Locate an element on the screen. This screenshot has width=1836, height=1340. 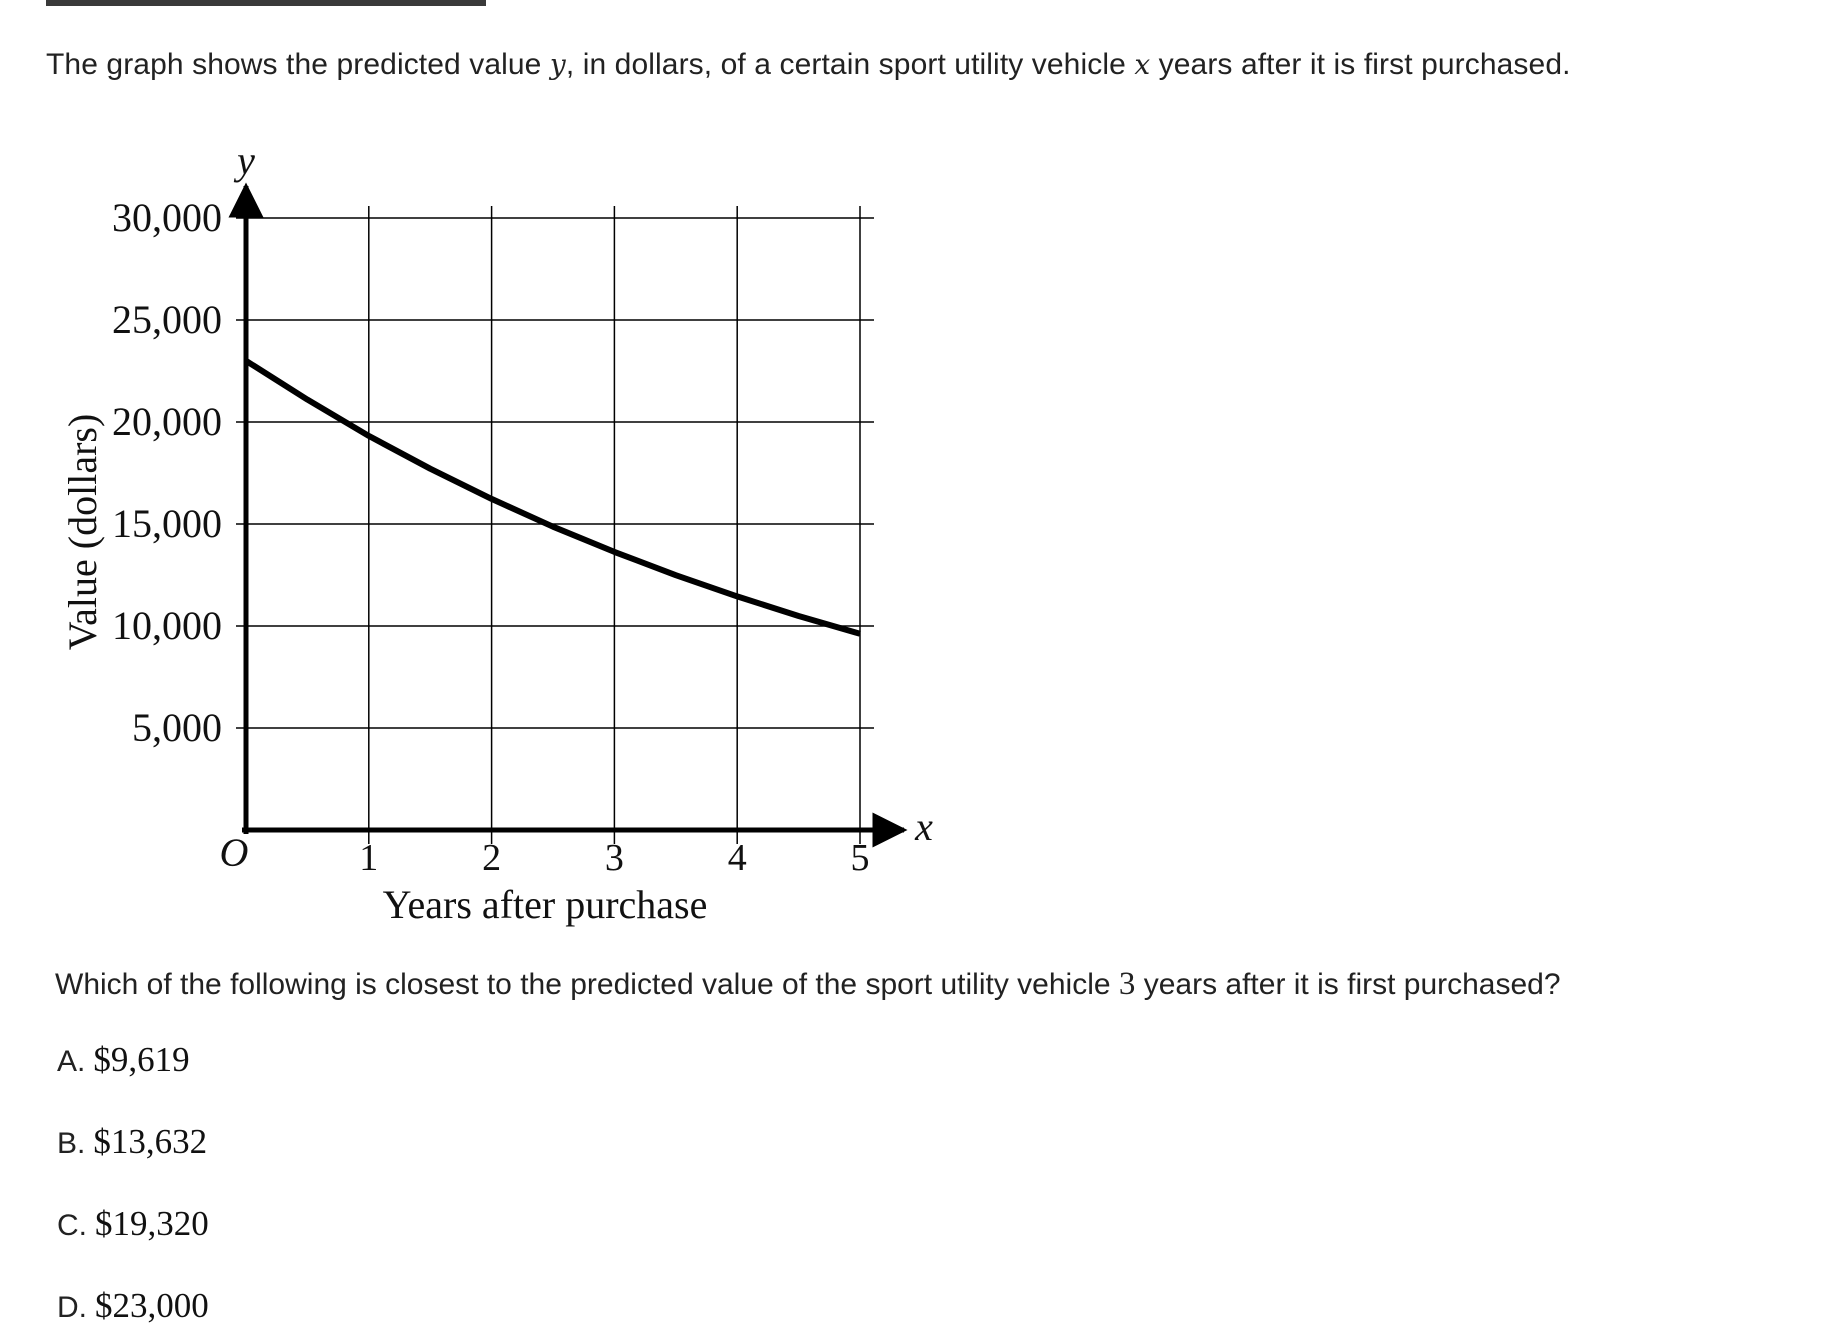
intro-var-y: y is located at coordinates (557, 64).